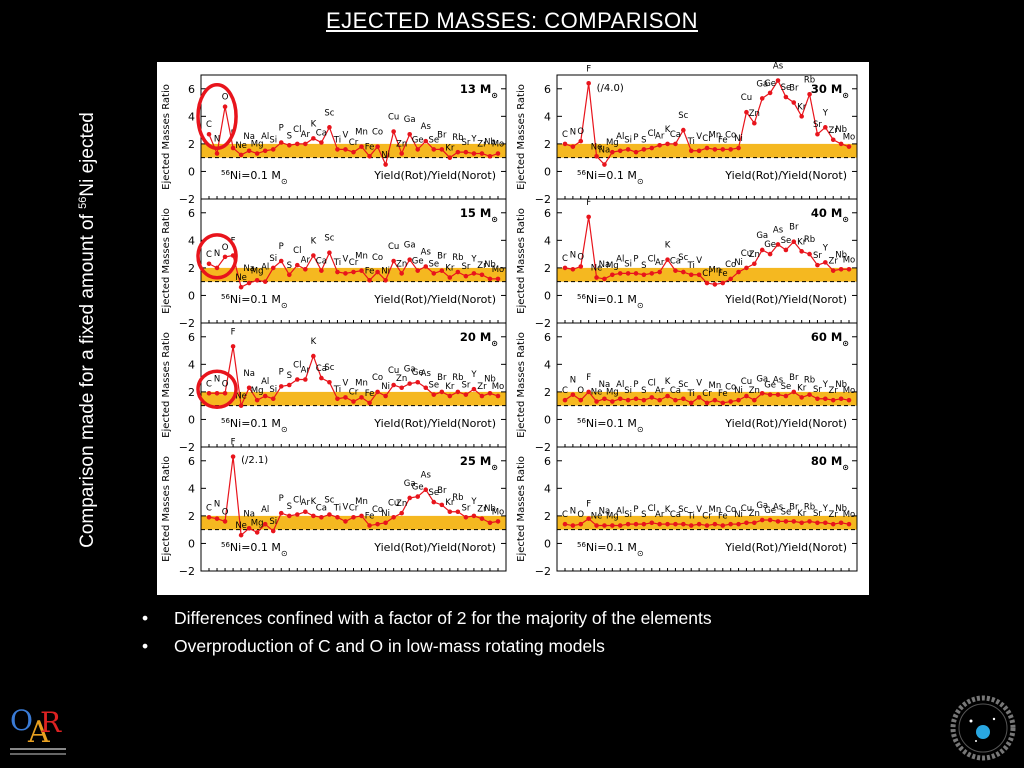 Image resolution: width=1024 pixels, height=768 pixels. Describe the element at coordinates (353, 274) in the screenshot. I see `factor-two-band` at that location.